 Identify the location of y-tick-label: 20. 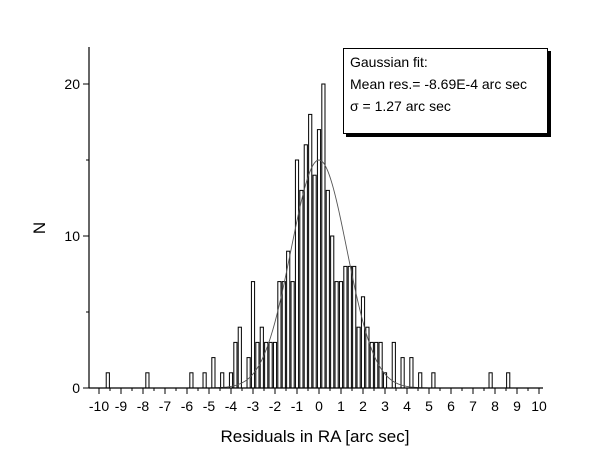
(72, 84).